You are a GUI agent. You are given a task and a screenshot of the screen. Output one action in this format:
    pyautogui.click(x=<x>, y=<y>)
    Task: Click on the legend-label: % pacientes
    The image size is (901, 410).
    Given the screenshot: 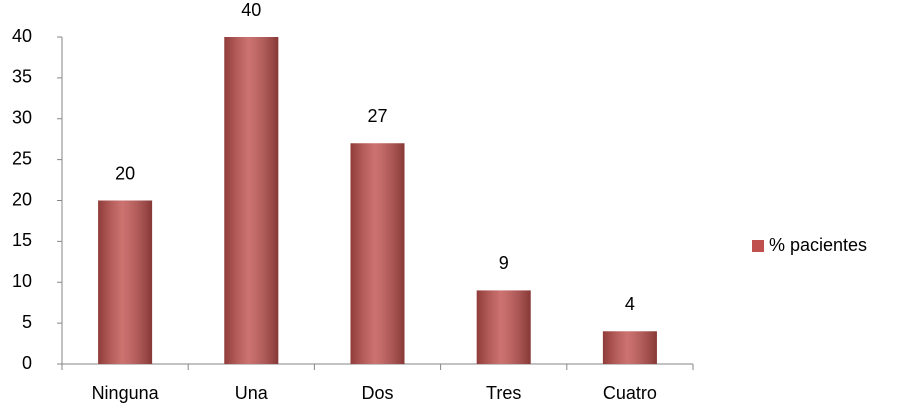 What is the action you would take?
    pyautogui.click(x=818, y=245)
    